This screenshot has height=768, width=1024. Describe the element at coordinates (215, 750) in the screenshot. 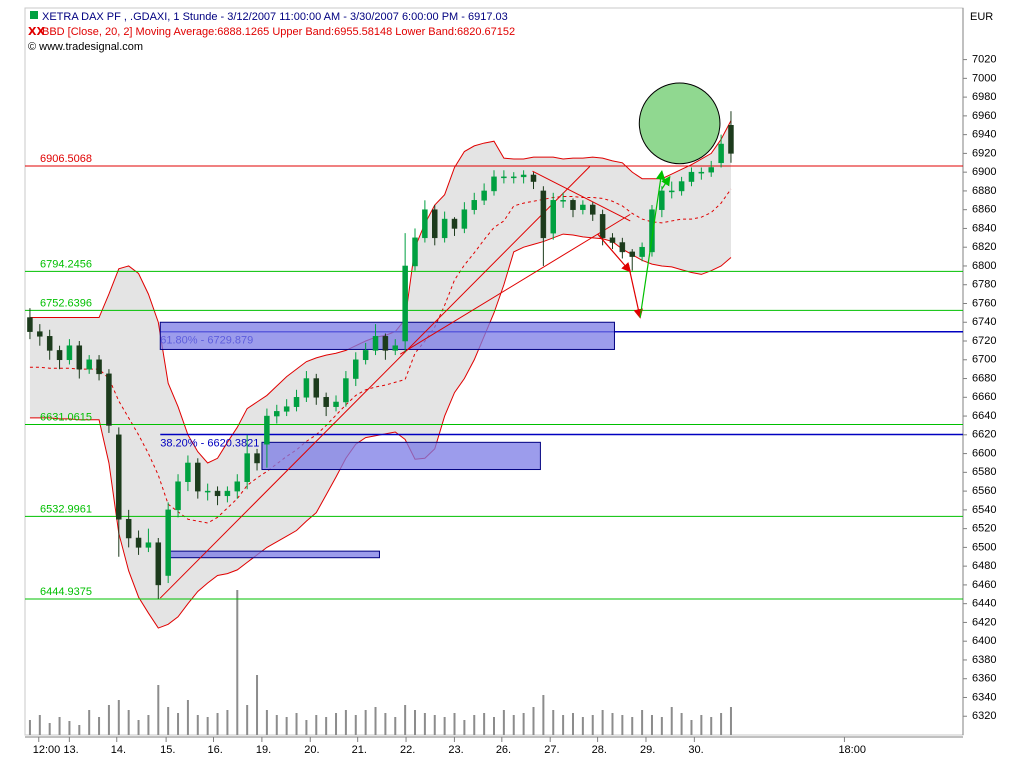

I see `x-tick-label: 16.` at that location.